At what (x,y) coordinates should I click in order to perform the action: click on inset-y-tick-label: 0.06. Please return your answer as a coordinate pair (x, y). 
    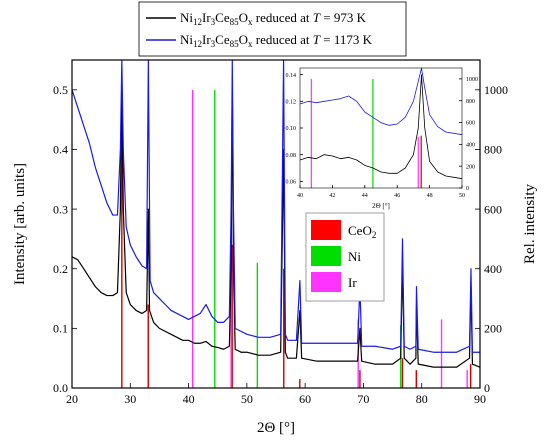
    Looking at the image, I should click on (291, 182).